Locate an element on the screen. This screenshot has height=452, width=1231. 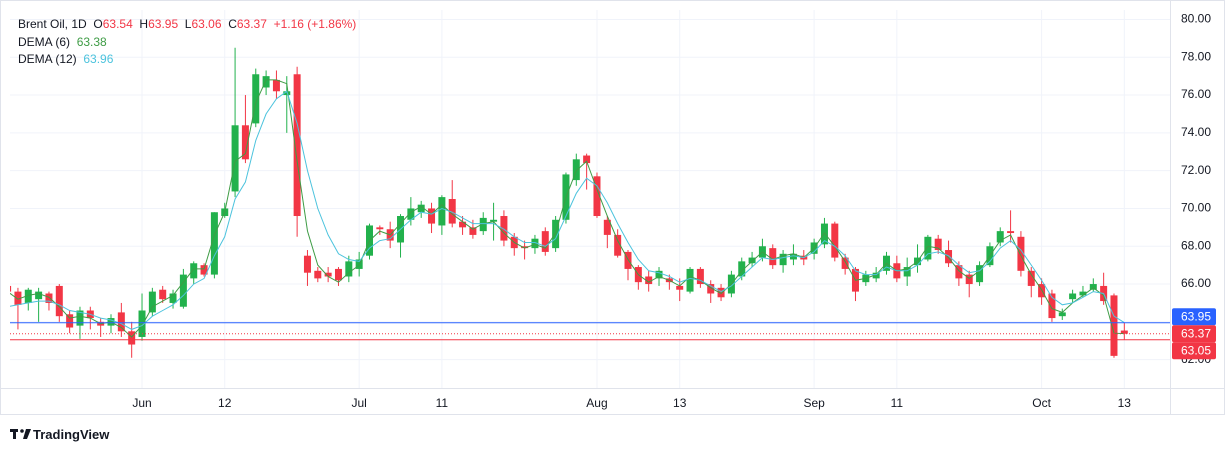
legend-value: 63.96 is located at coordinates (98, 59).